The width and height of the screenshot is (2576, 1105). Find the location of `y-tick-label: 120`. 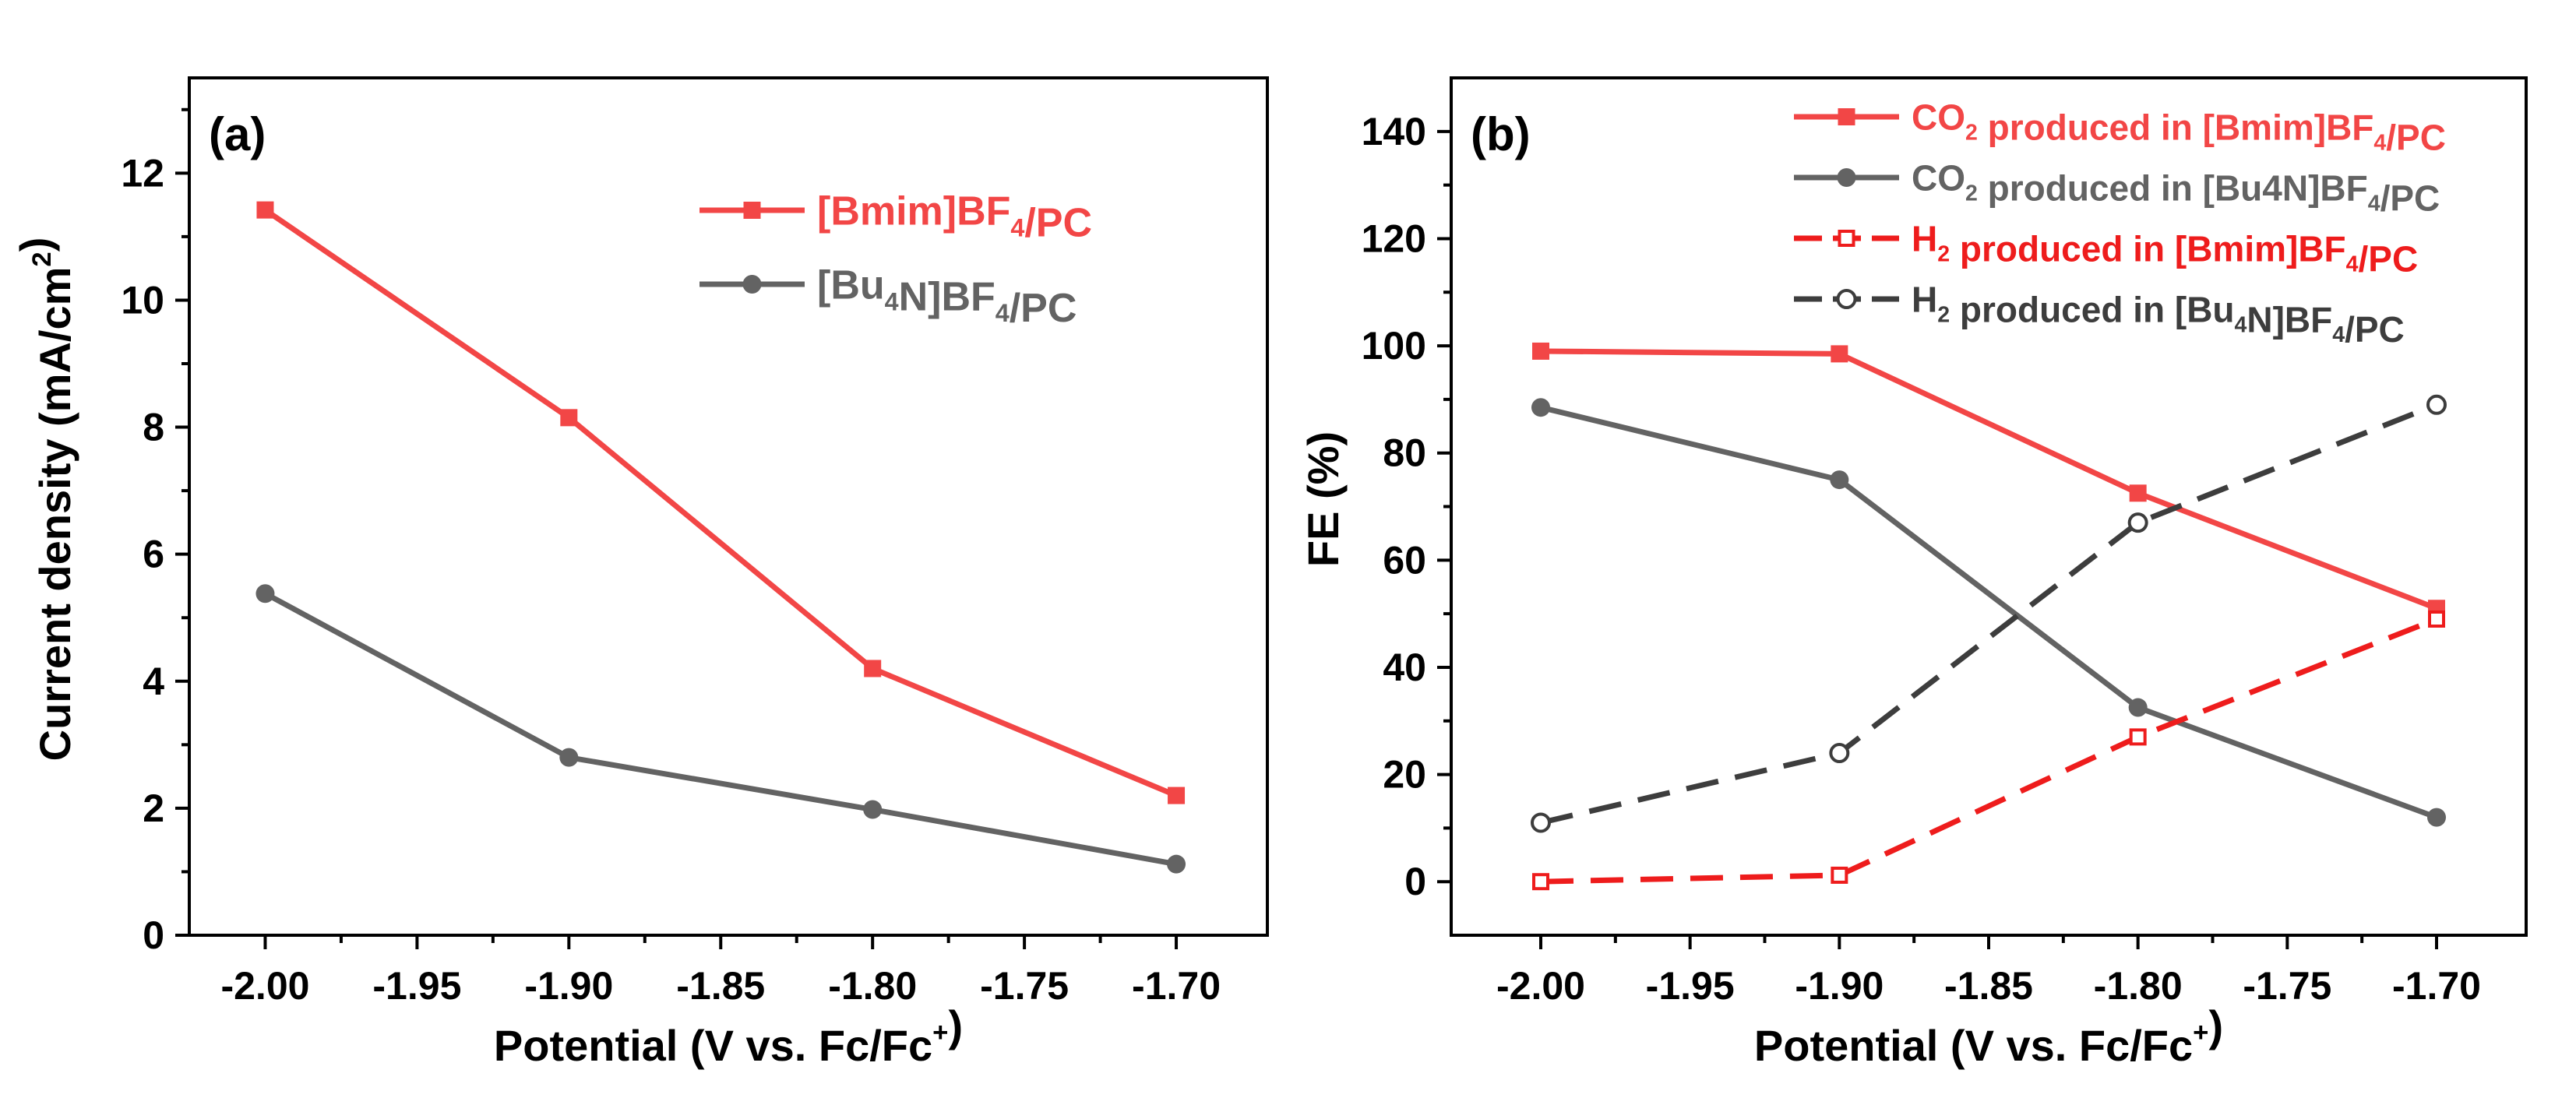

y-tick-label: 120 is located at coordinates (1394, 238).